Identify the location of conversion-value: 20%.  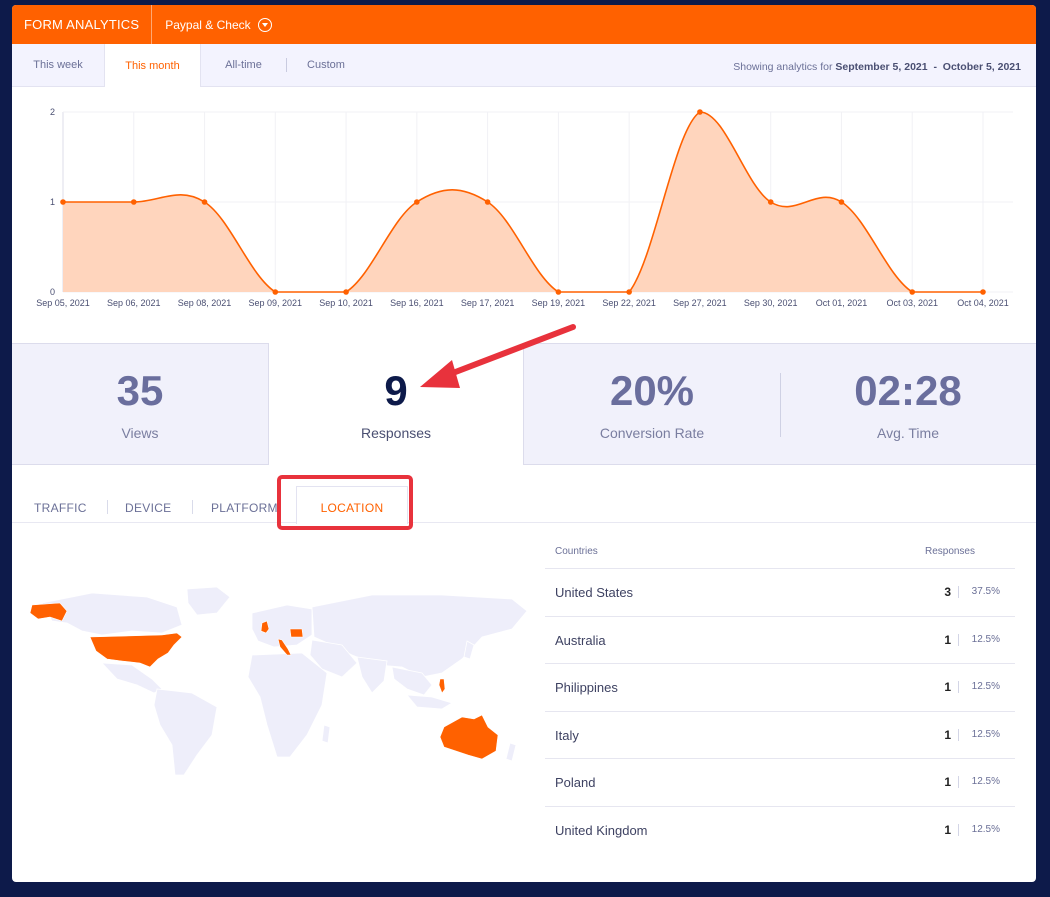
(652, 390).